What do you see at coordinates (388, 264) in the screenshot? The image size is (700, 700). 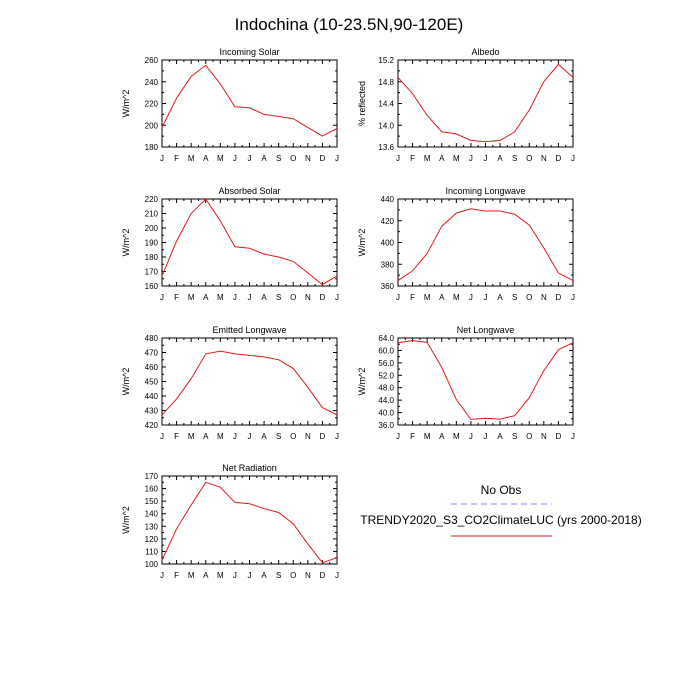 I see `incoming-longwave-ytick-label: 380` at bounding box center [388, 264].